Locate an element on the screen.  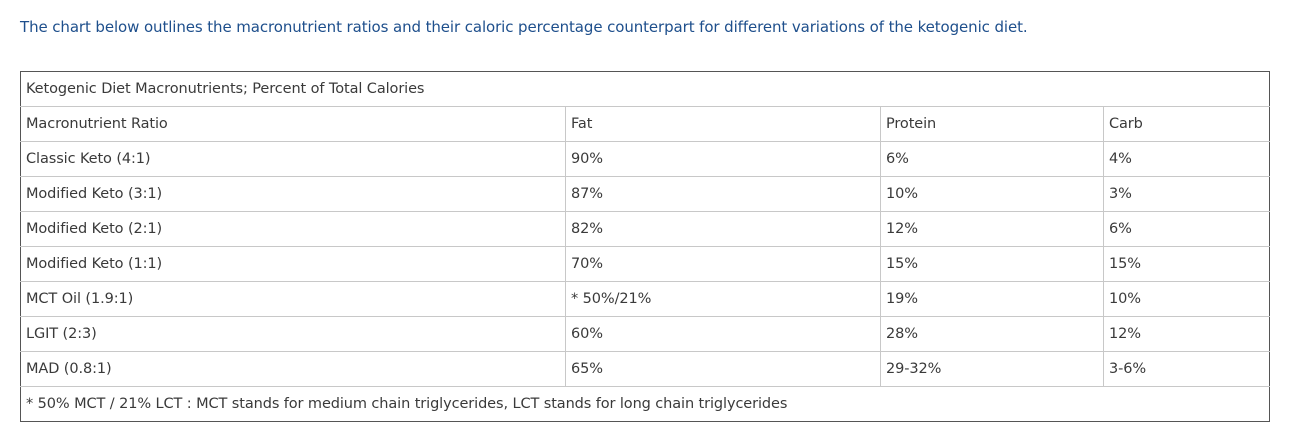
fat-cell: 87% is located at coordinates (723, 194).